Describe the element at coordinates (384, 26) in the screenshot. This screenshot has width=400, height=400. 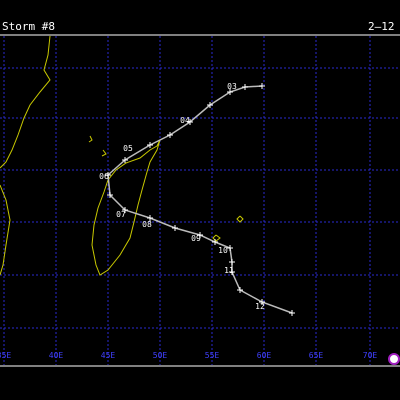
I see `date-range: 2–12 J` at that location.